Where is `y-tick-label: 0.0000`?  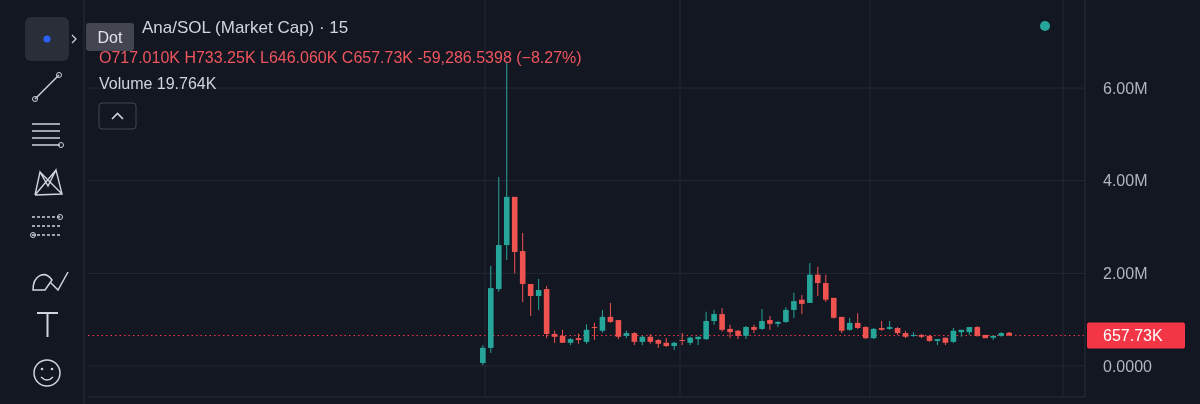
y-tick-label: 0.0000 is located at coordinates (1128, 366).